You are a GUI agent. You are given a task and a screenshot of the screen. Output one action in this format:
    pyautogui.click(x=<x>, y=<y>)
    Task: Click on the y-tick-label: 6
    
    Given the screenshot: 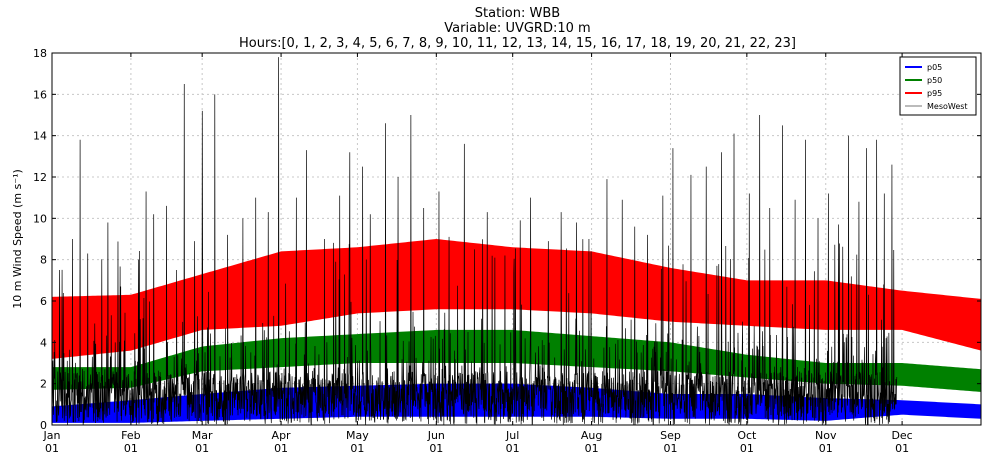 What is the action you would take?
    pyautogui.click(x=43, y=301)
    